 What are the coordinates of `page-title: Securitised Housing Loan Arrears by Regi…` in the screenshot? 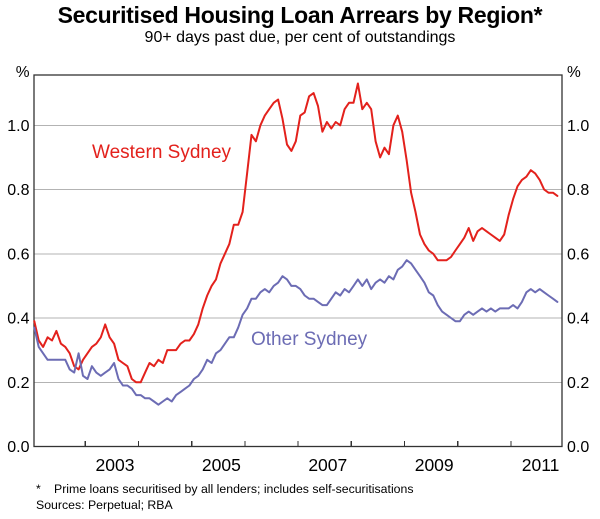 It's located at (300, 15).